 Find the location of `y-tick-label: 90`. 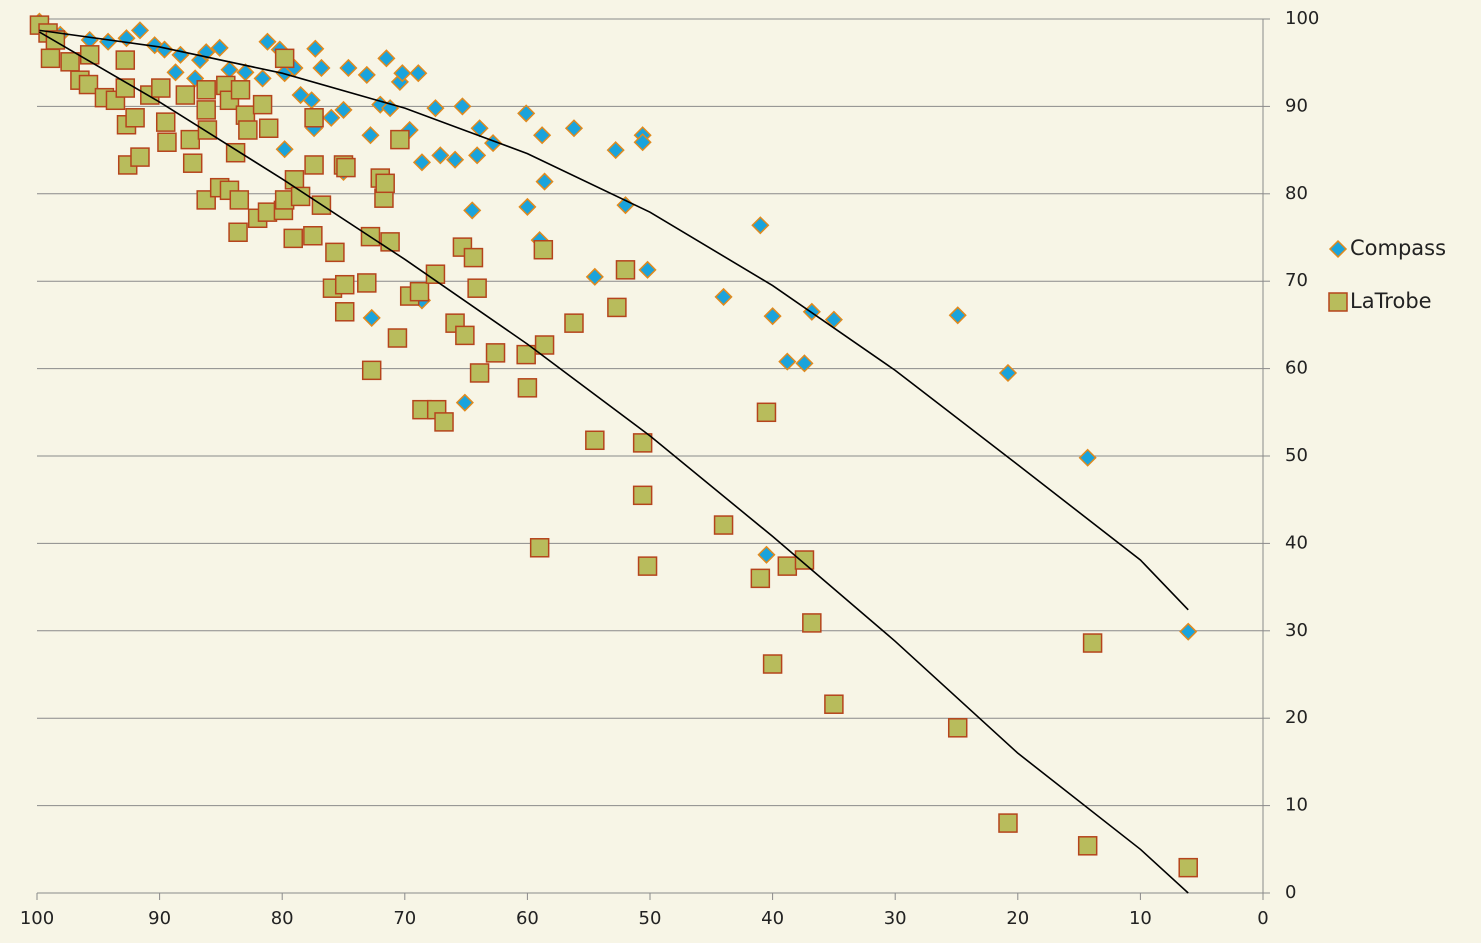

y-tick-label: 90 is located at coordinates (1296, 105).